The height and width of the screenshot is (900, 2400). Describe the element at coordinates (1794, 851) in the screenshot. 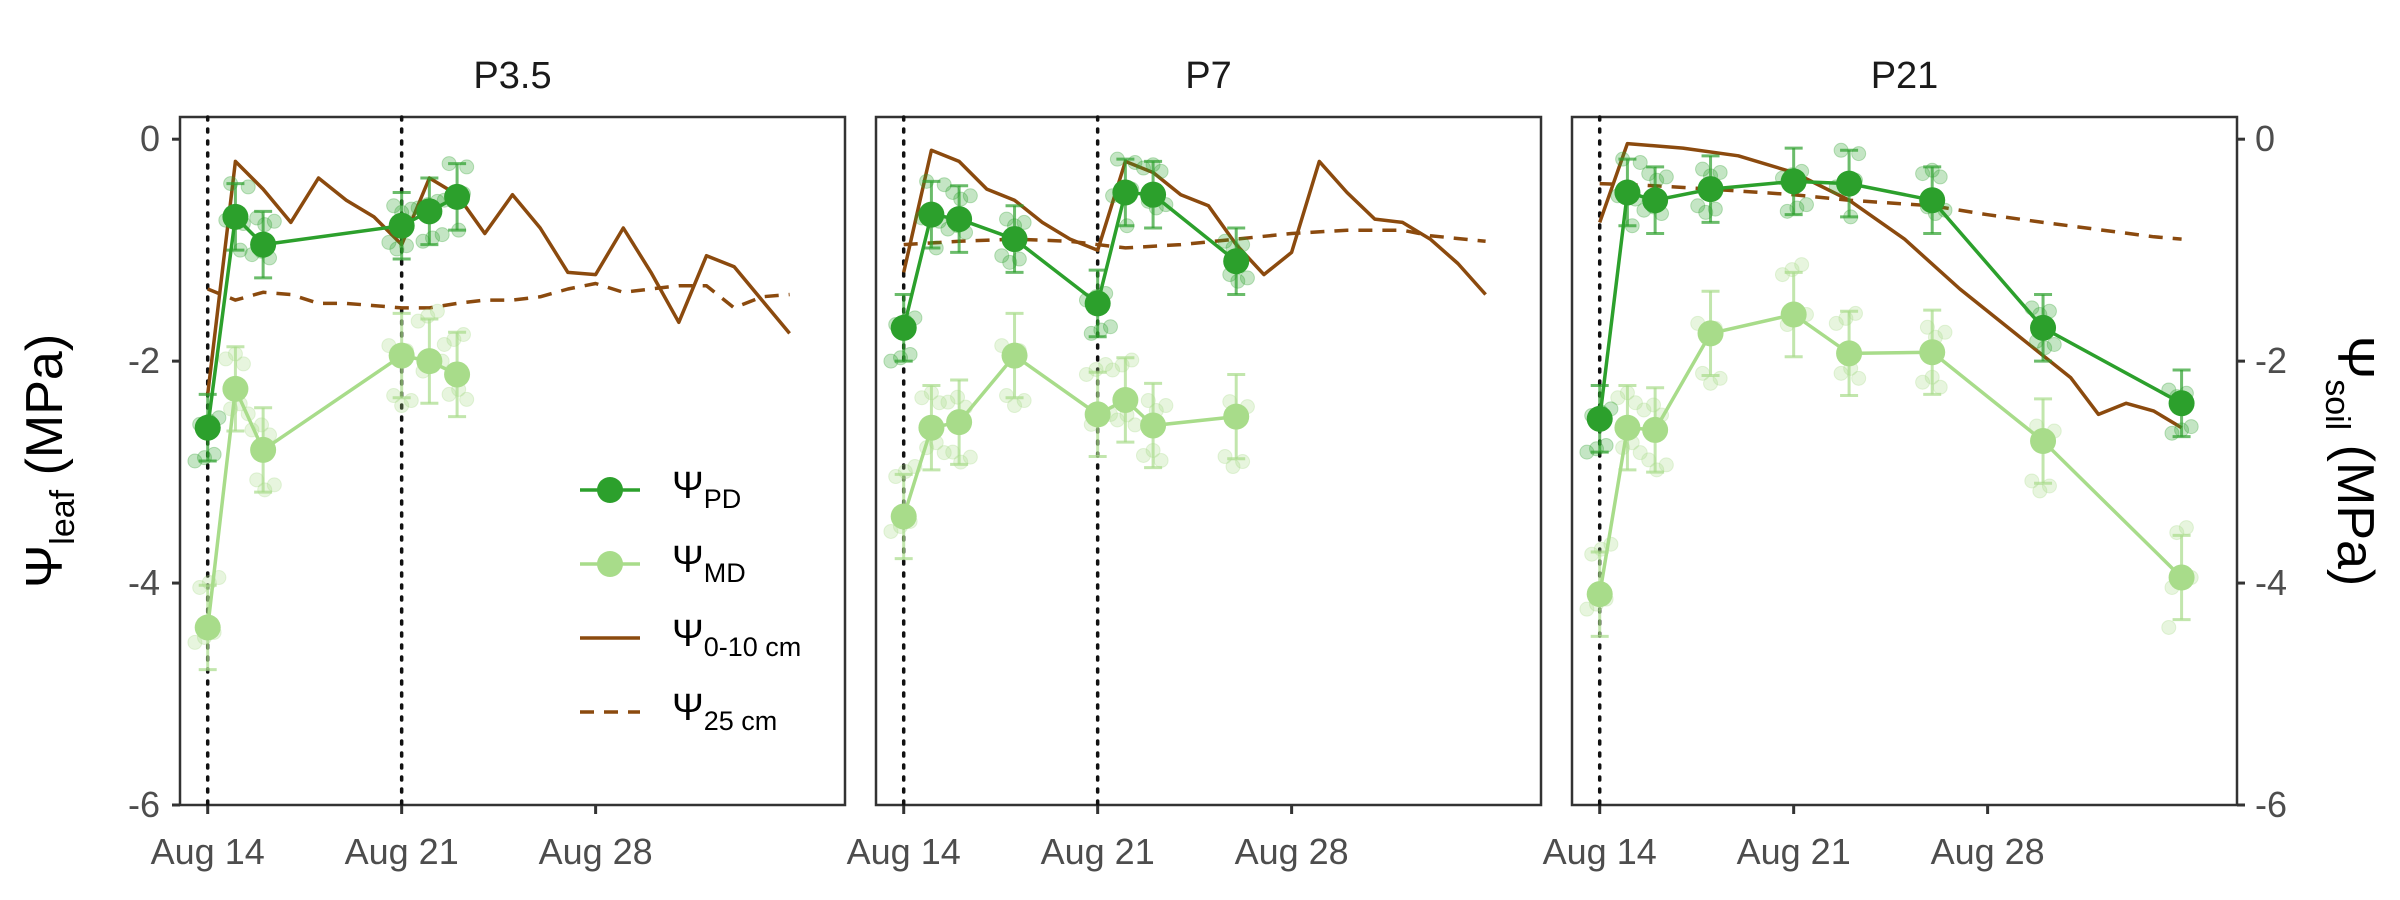

I see `x-tick-label: Aug 21` at that location.